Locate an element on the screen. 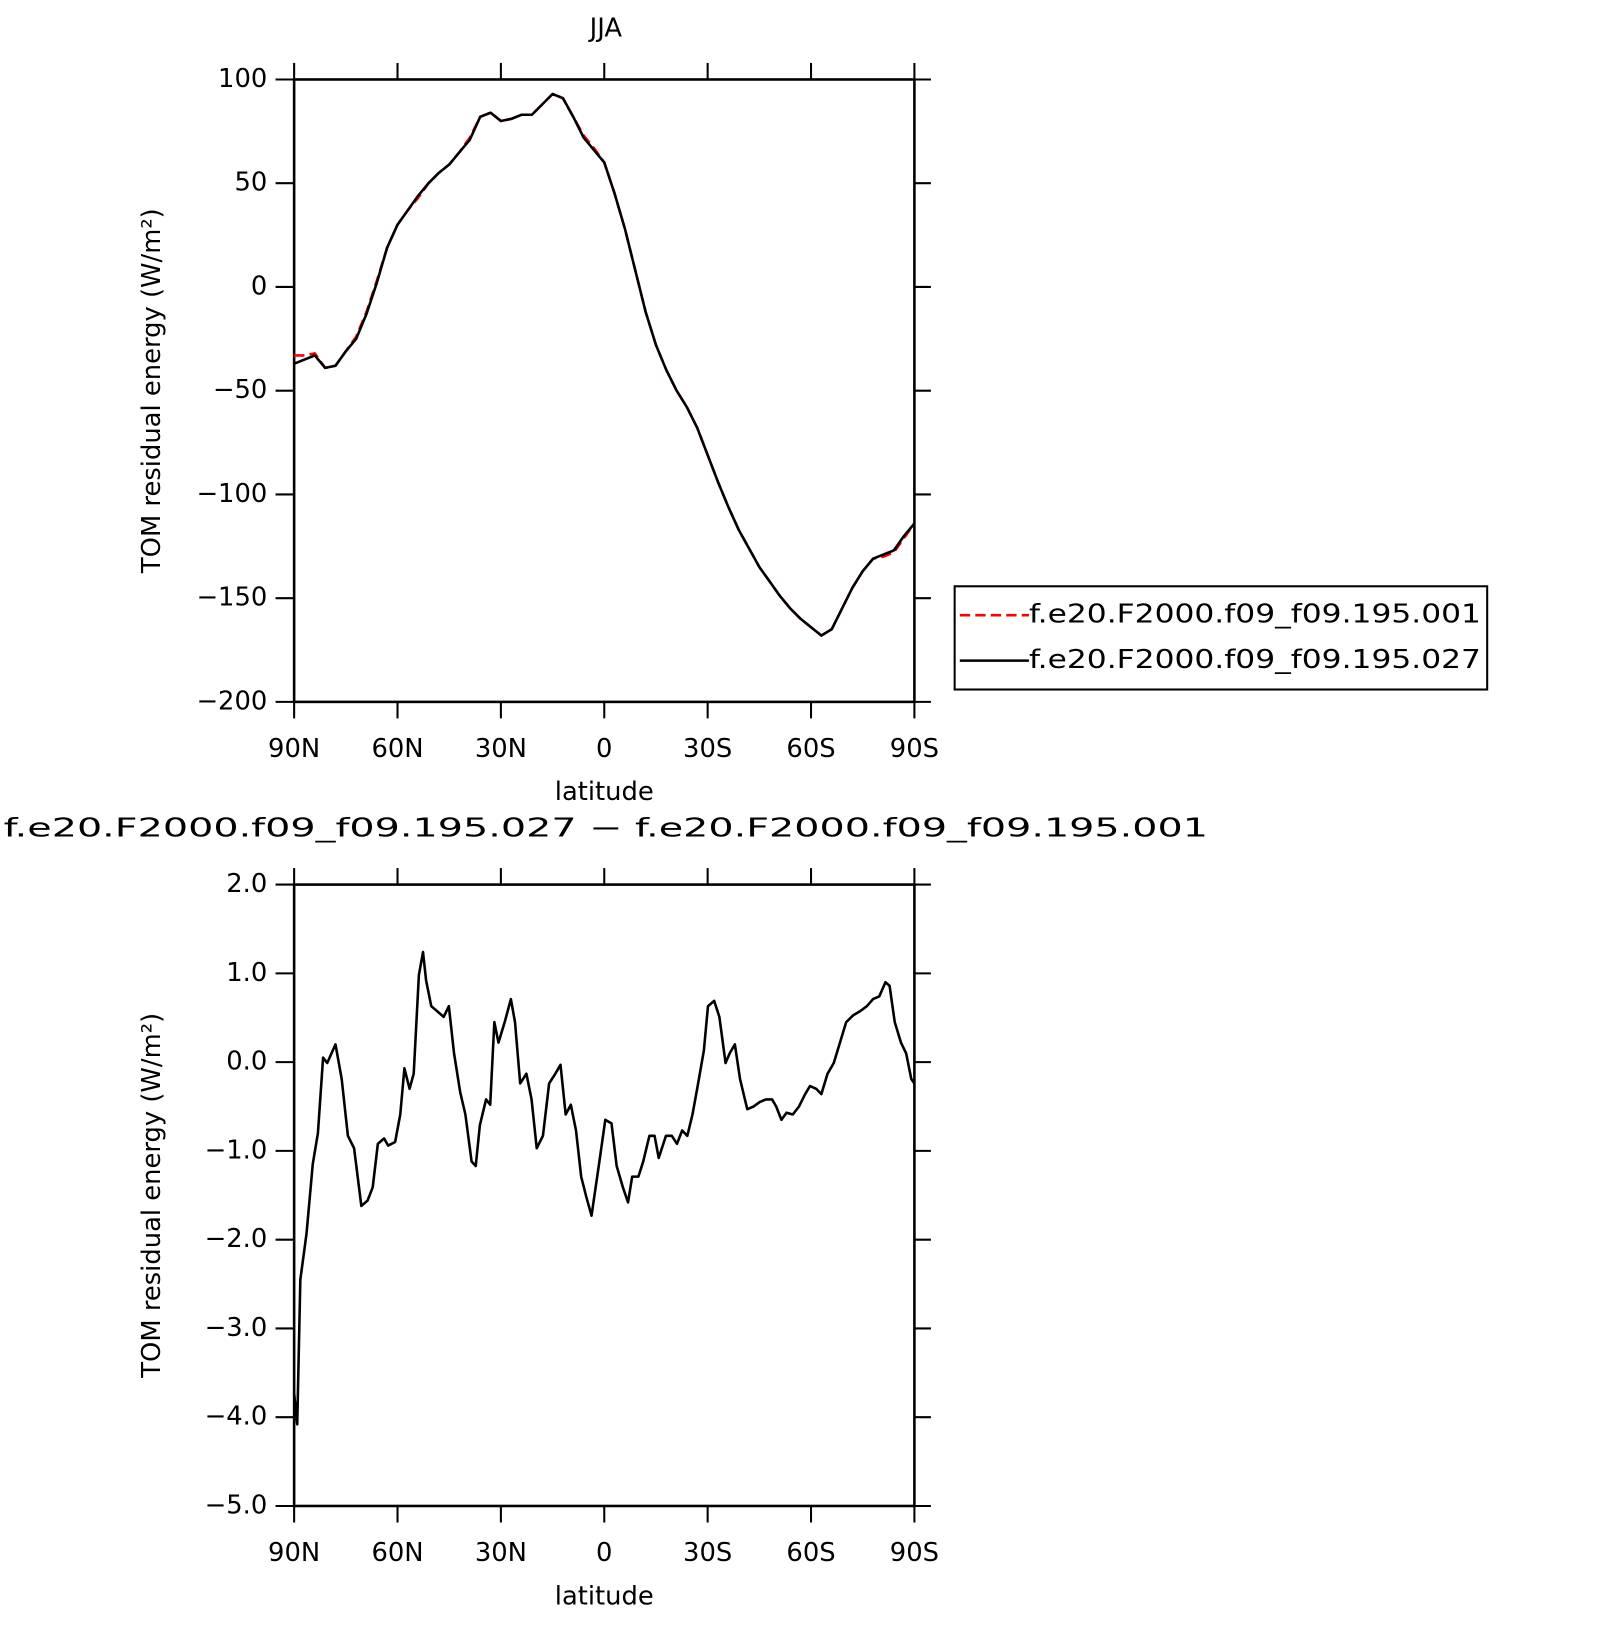 This screenshot has width=1610, height=1635. legend-box is located at coordinates (1221, 638).